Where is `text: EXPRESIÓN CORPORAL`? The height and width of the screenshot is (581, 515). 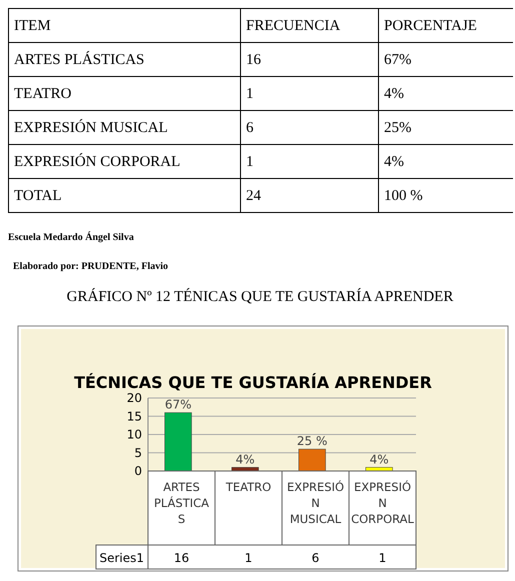
text: EXPRESIÓN CORPORAL is located at coordinates (97, 161).